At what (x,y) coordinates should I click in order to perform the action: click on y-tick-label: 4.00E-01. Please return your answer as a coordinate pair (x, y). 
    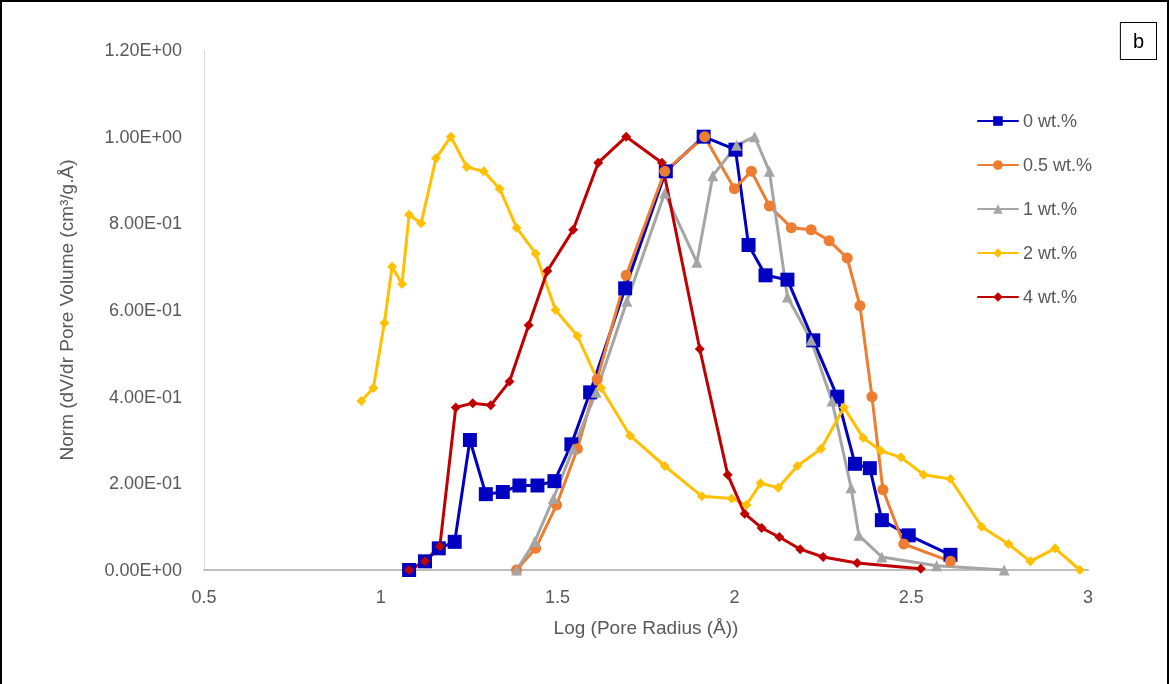
    Looking at the image, I should click on (145, 396).